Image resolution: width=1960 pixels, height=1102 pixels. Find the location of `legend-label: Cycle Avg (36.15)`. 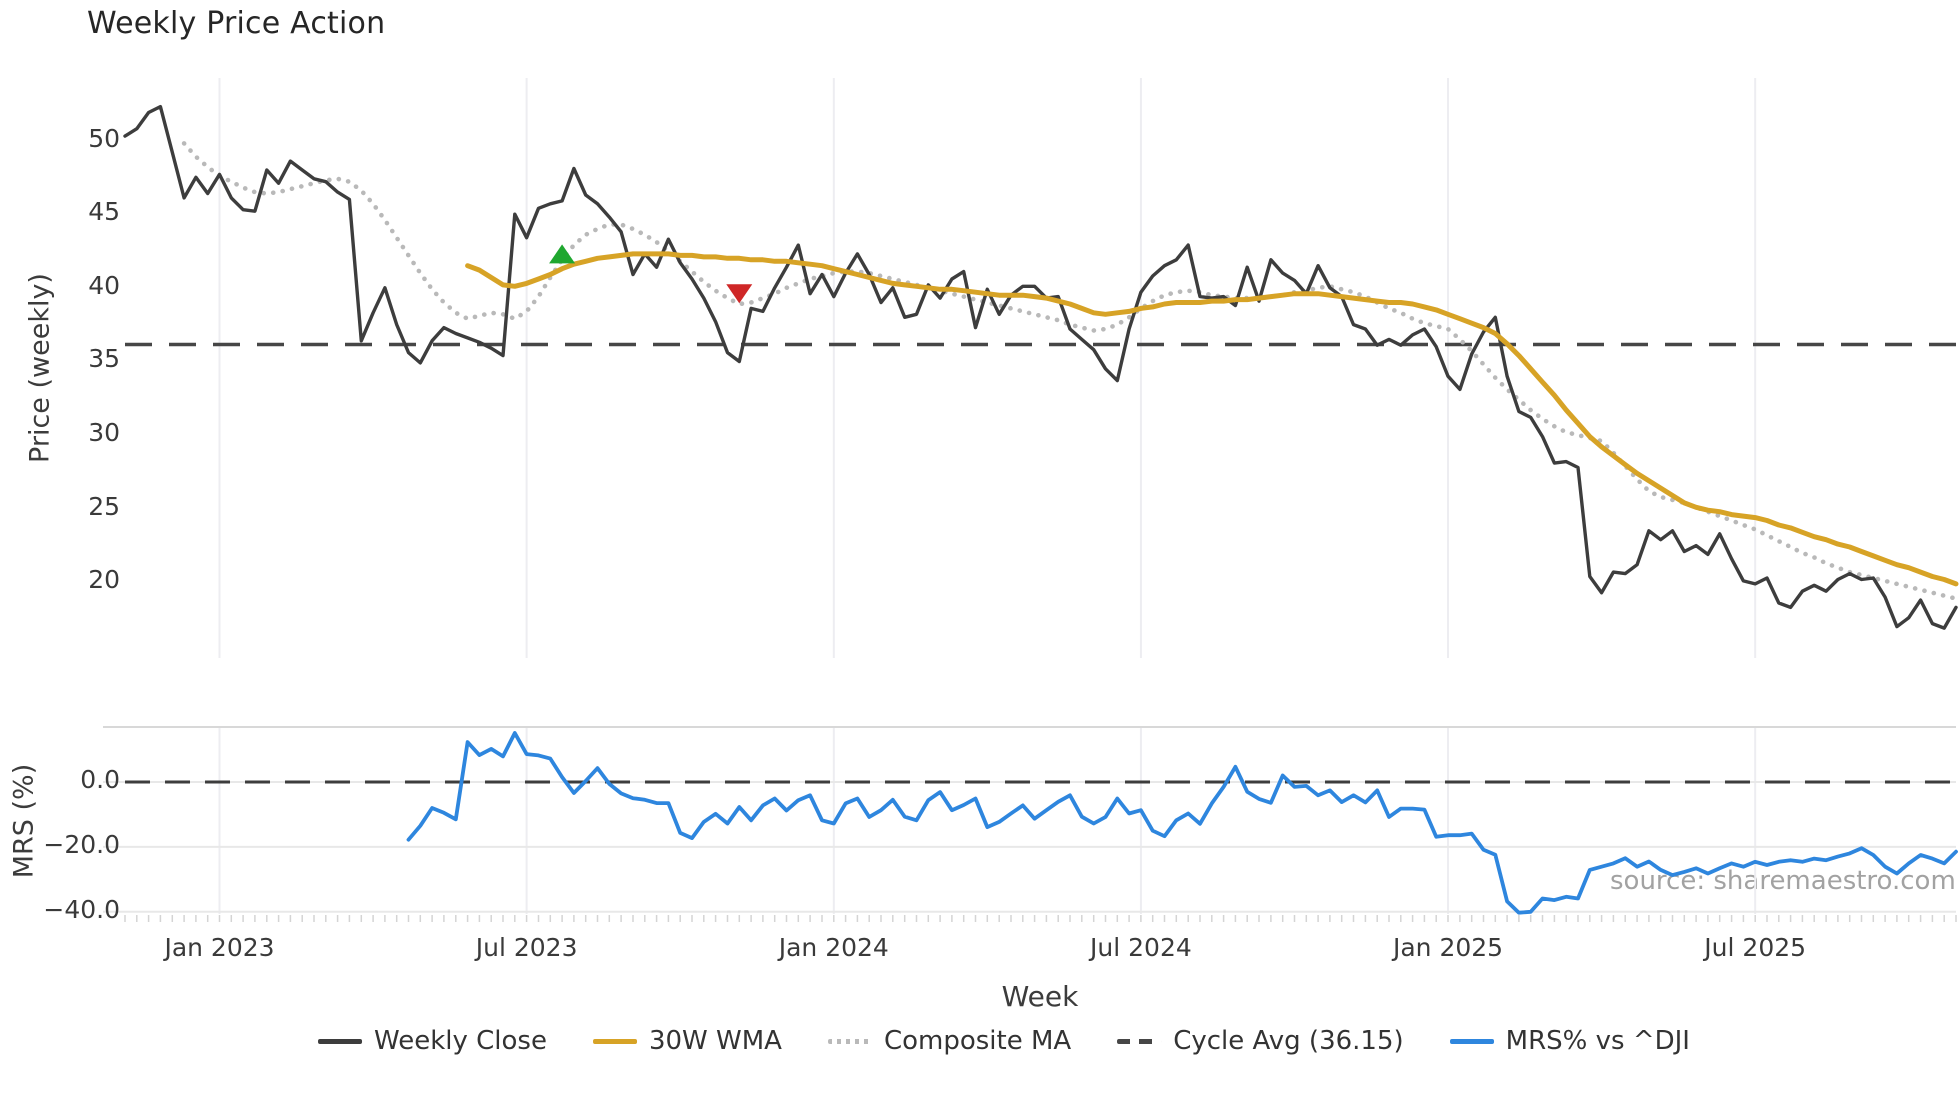

legend-label: Cycle Avg (36.15) is located at coordinates (1288, 1041).